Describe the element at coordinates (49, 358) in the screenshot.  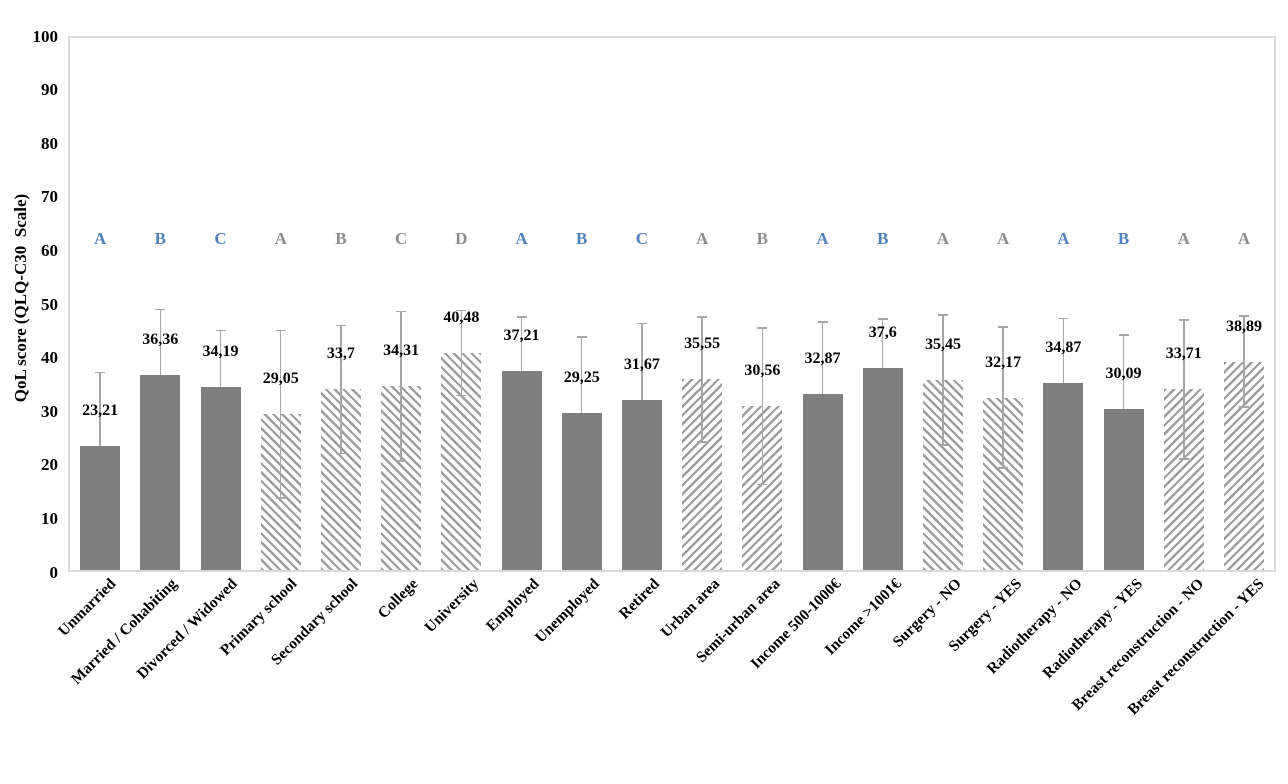
I see `y-tick-label: 40` at that location.